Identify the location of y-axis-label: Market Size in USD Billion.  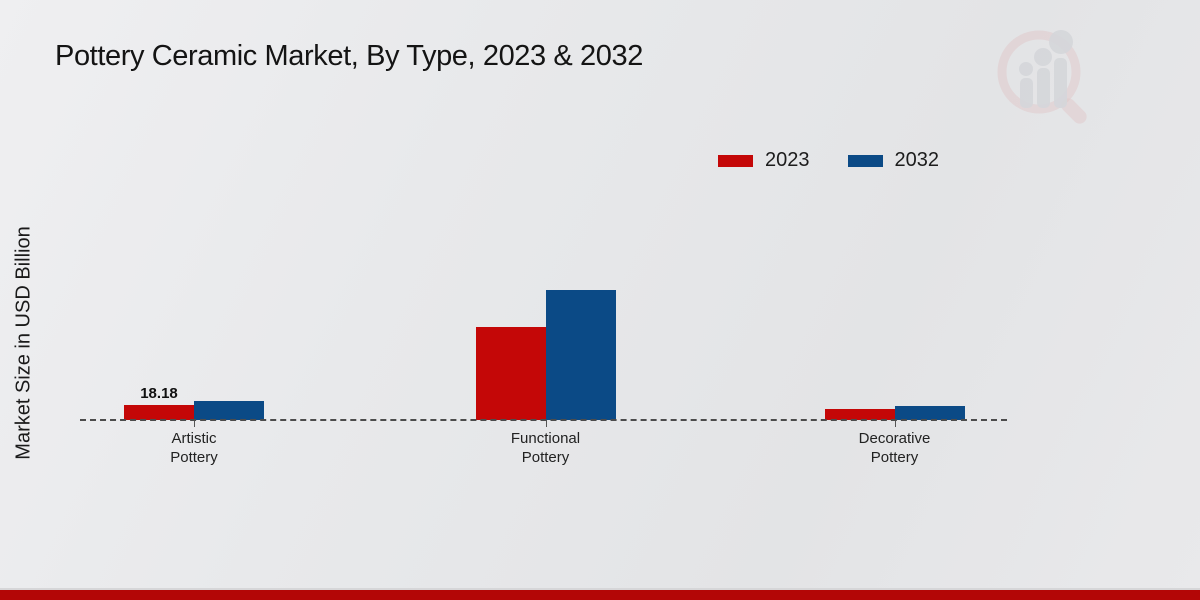
(23, 343).